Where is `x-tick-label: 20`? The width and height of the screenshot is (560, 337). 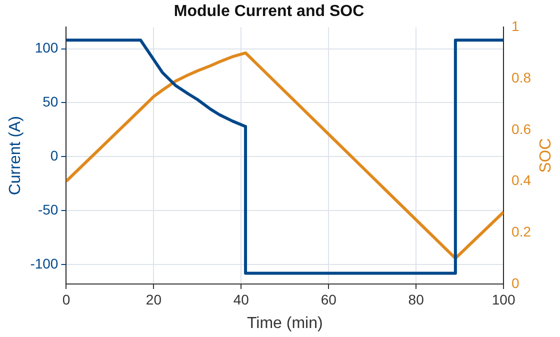 x-tick-label: 20 is located at coordinates (154, 299).